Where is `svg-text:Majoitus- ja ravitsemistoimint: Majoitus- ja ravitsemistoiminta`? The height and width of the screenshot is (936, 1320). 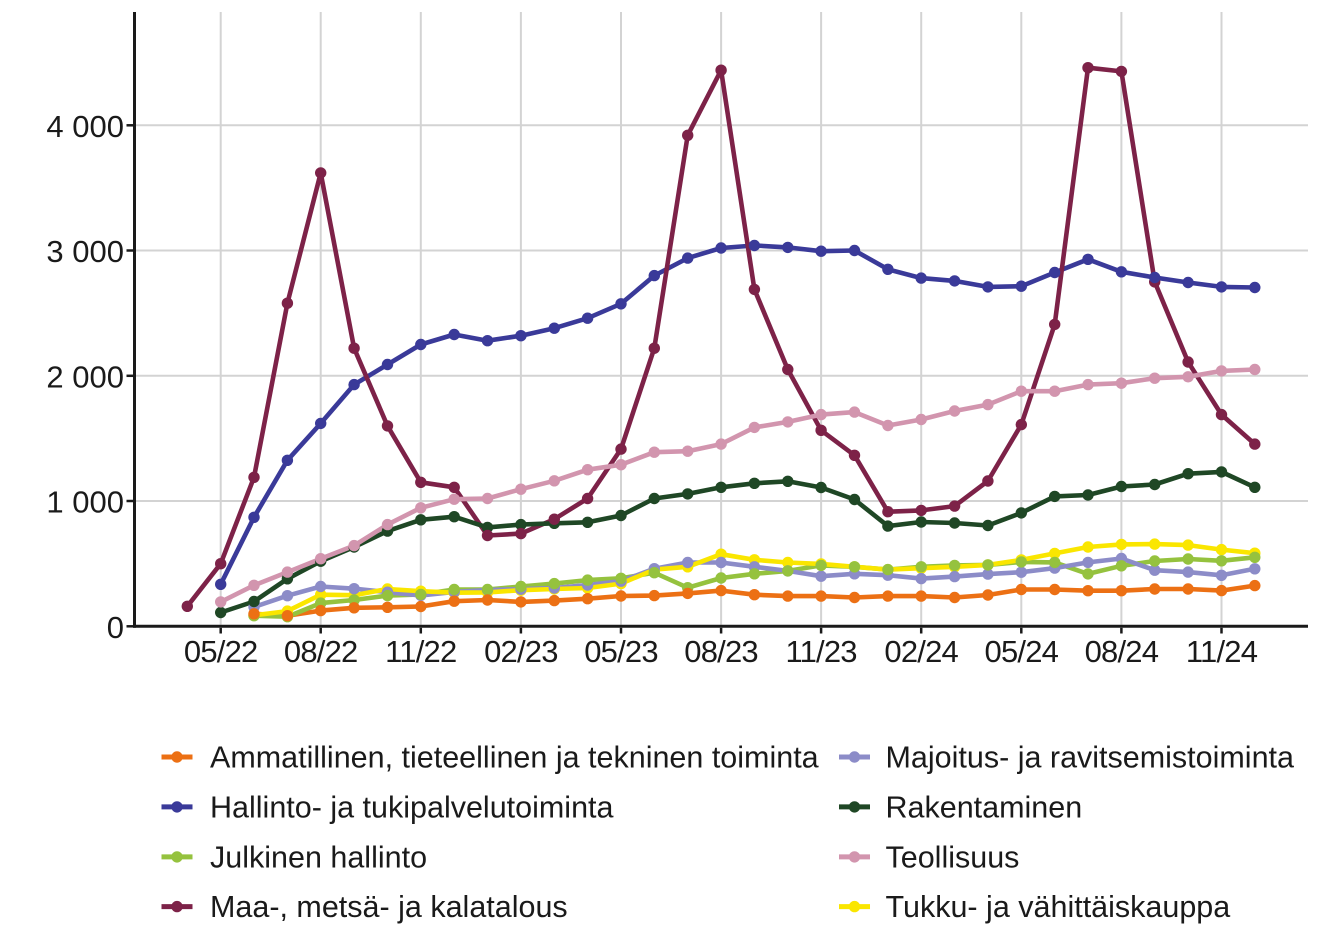
svg-text:Majoitus- ja ravitsemistoimint: Majoitus- ja ravitsemistoiminta is located at coordinates (1090, 758).